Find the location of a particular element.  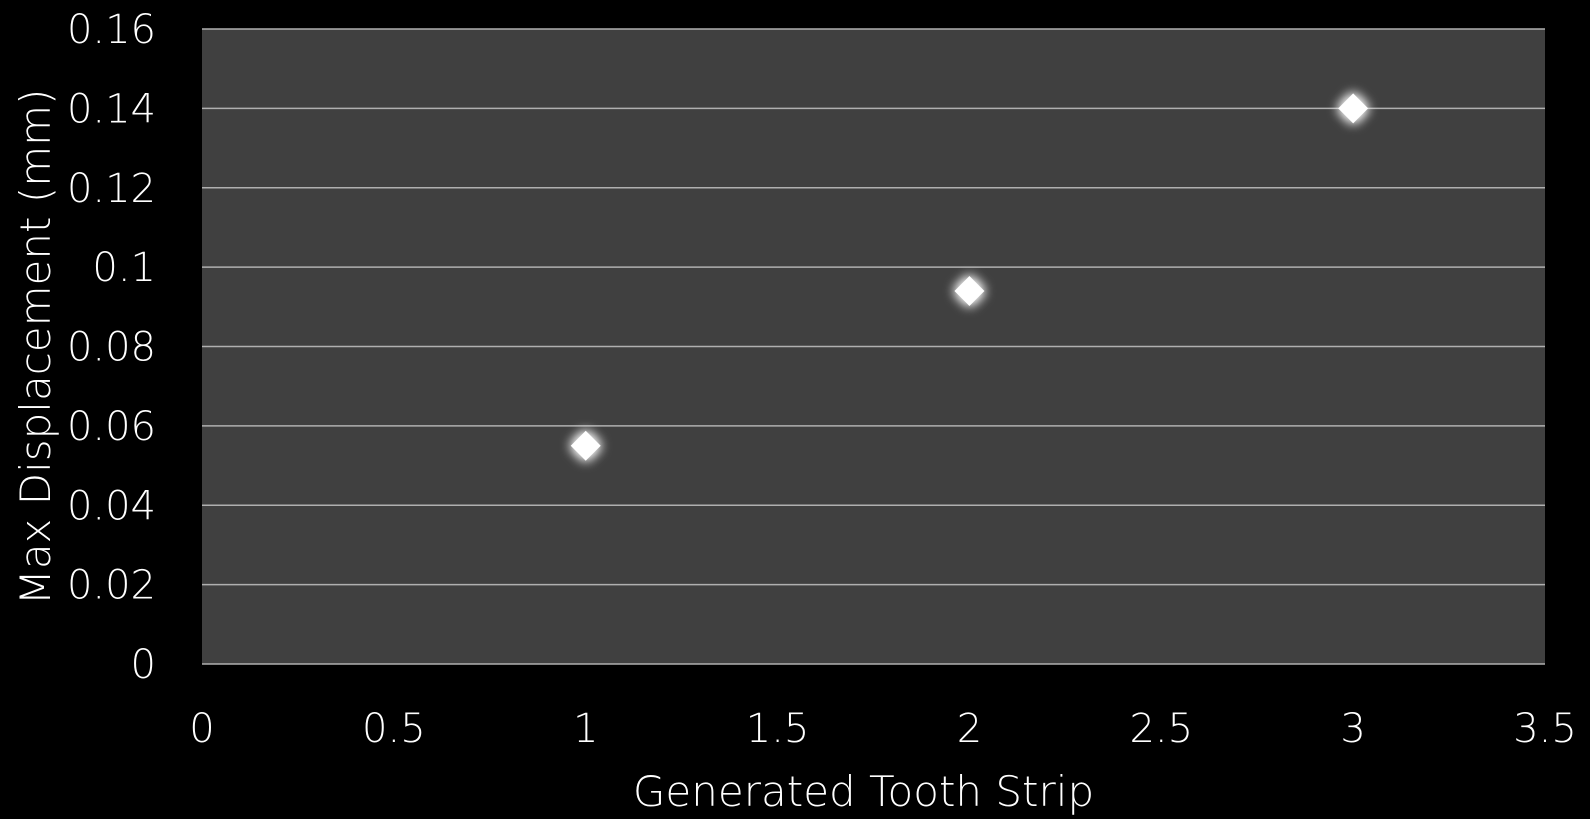

x-axis-tick-labels: 0 0.5 1 1.5 2 2.5 3 3.5 is located at coordinates (883, 729).